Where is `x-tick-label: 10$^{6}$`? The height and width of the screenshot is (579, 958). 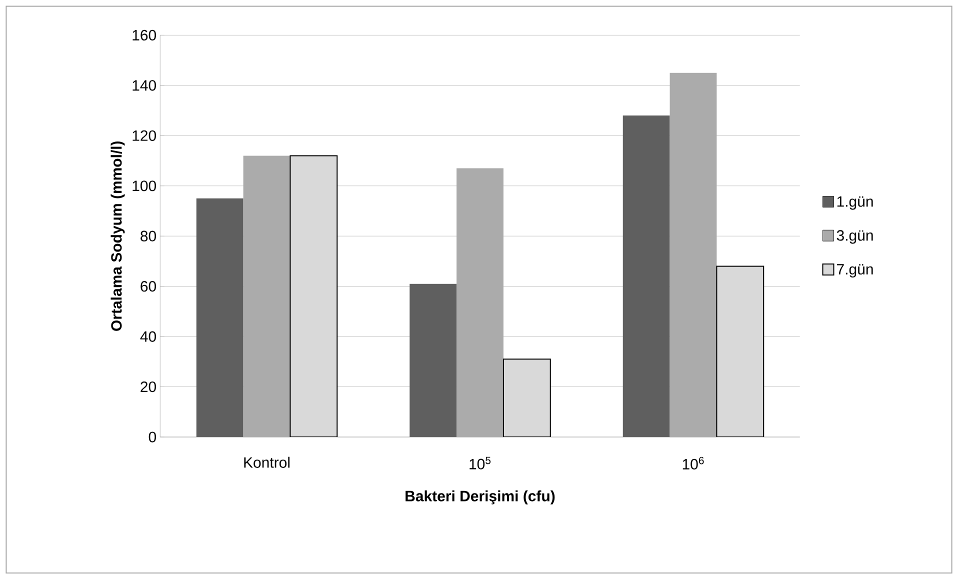 x-tick-label: 10$^{6}$ is located at coordinates (693, 463).